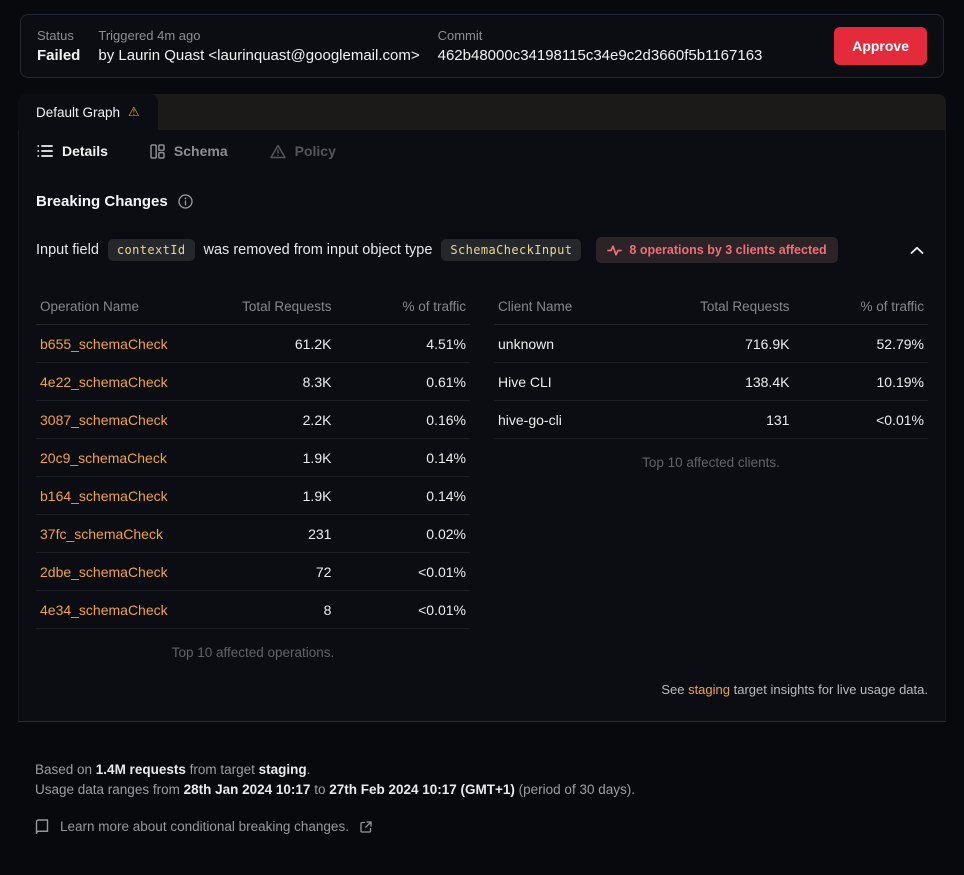 The width and height of the screenshot is (964, 875). I want to click on table-row: 3087_schemaCheck 2.2K 0.16%, so click(253, 419).